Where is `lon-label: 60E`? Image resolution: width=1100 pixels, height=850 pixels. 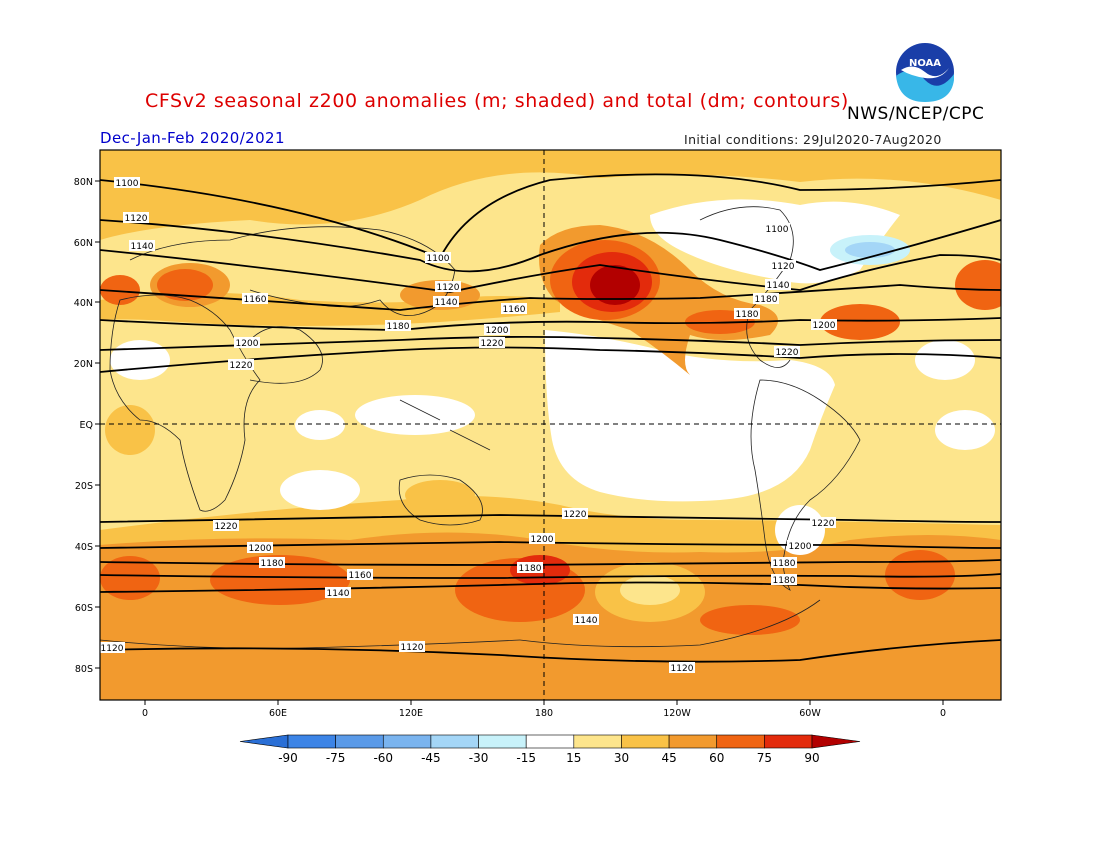 lon-label: 60E is located at coordinates (278, 713).